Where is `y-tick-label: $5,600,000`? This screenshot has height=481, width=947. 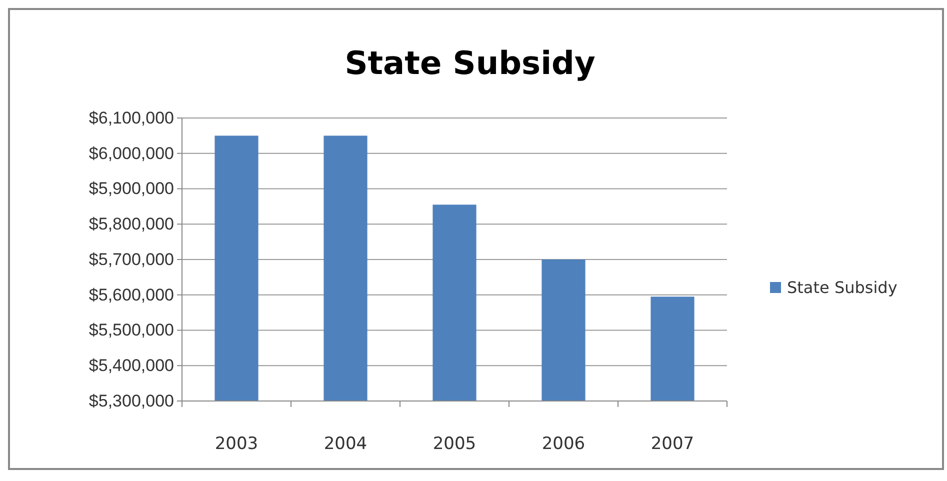 y-tick-label: $5,600,000 is located at coordinates (131, 294).